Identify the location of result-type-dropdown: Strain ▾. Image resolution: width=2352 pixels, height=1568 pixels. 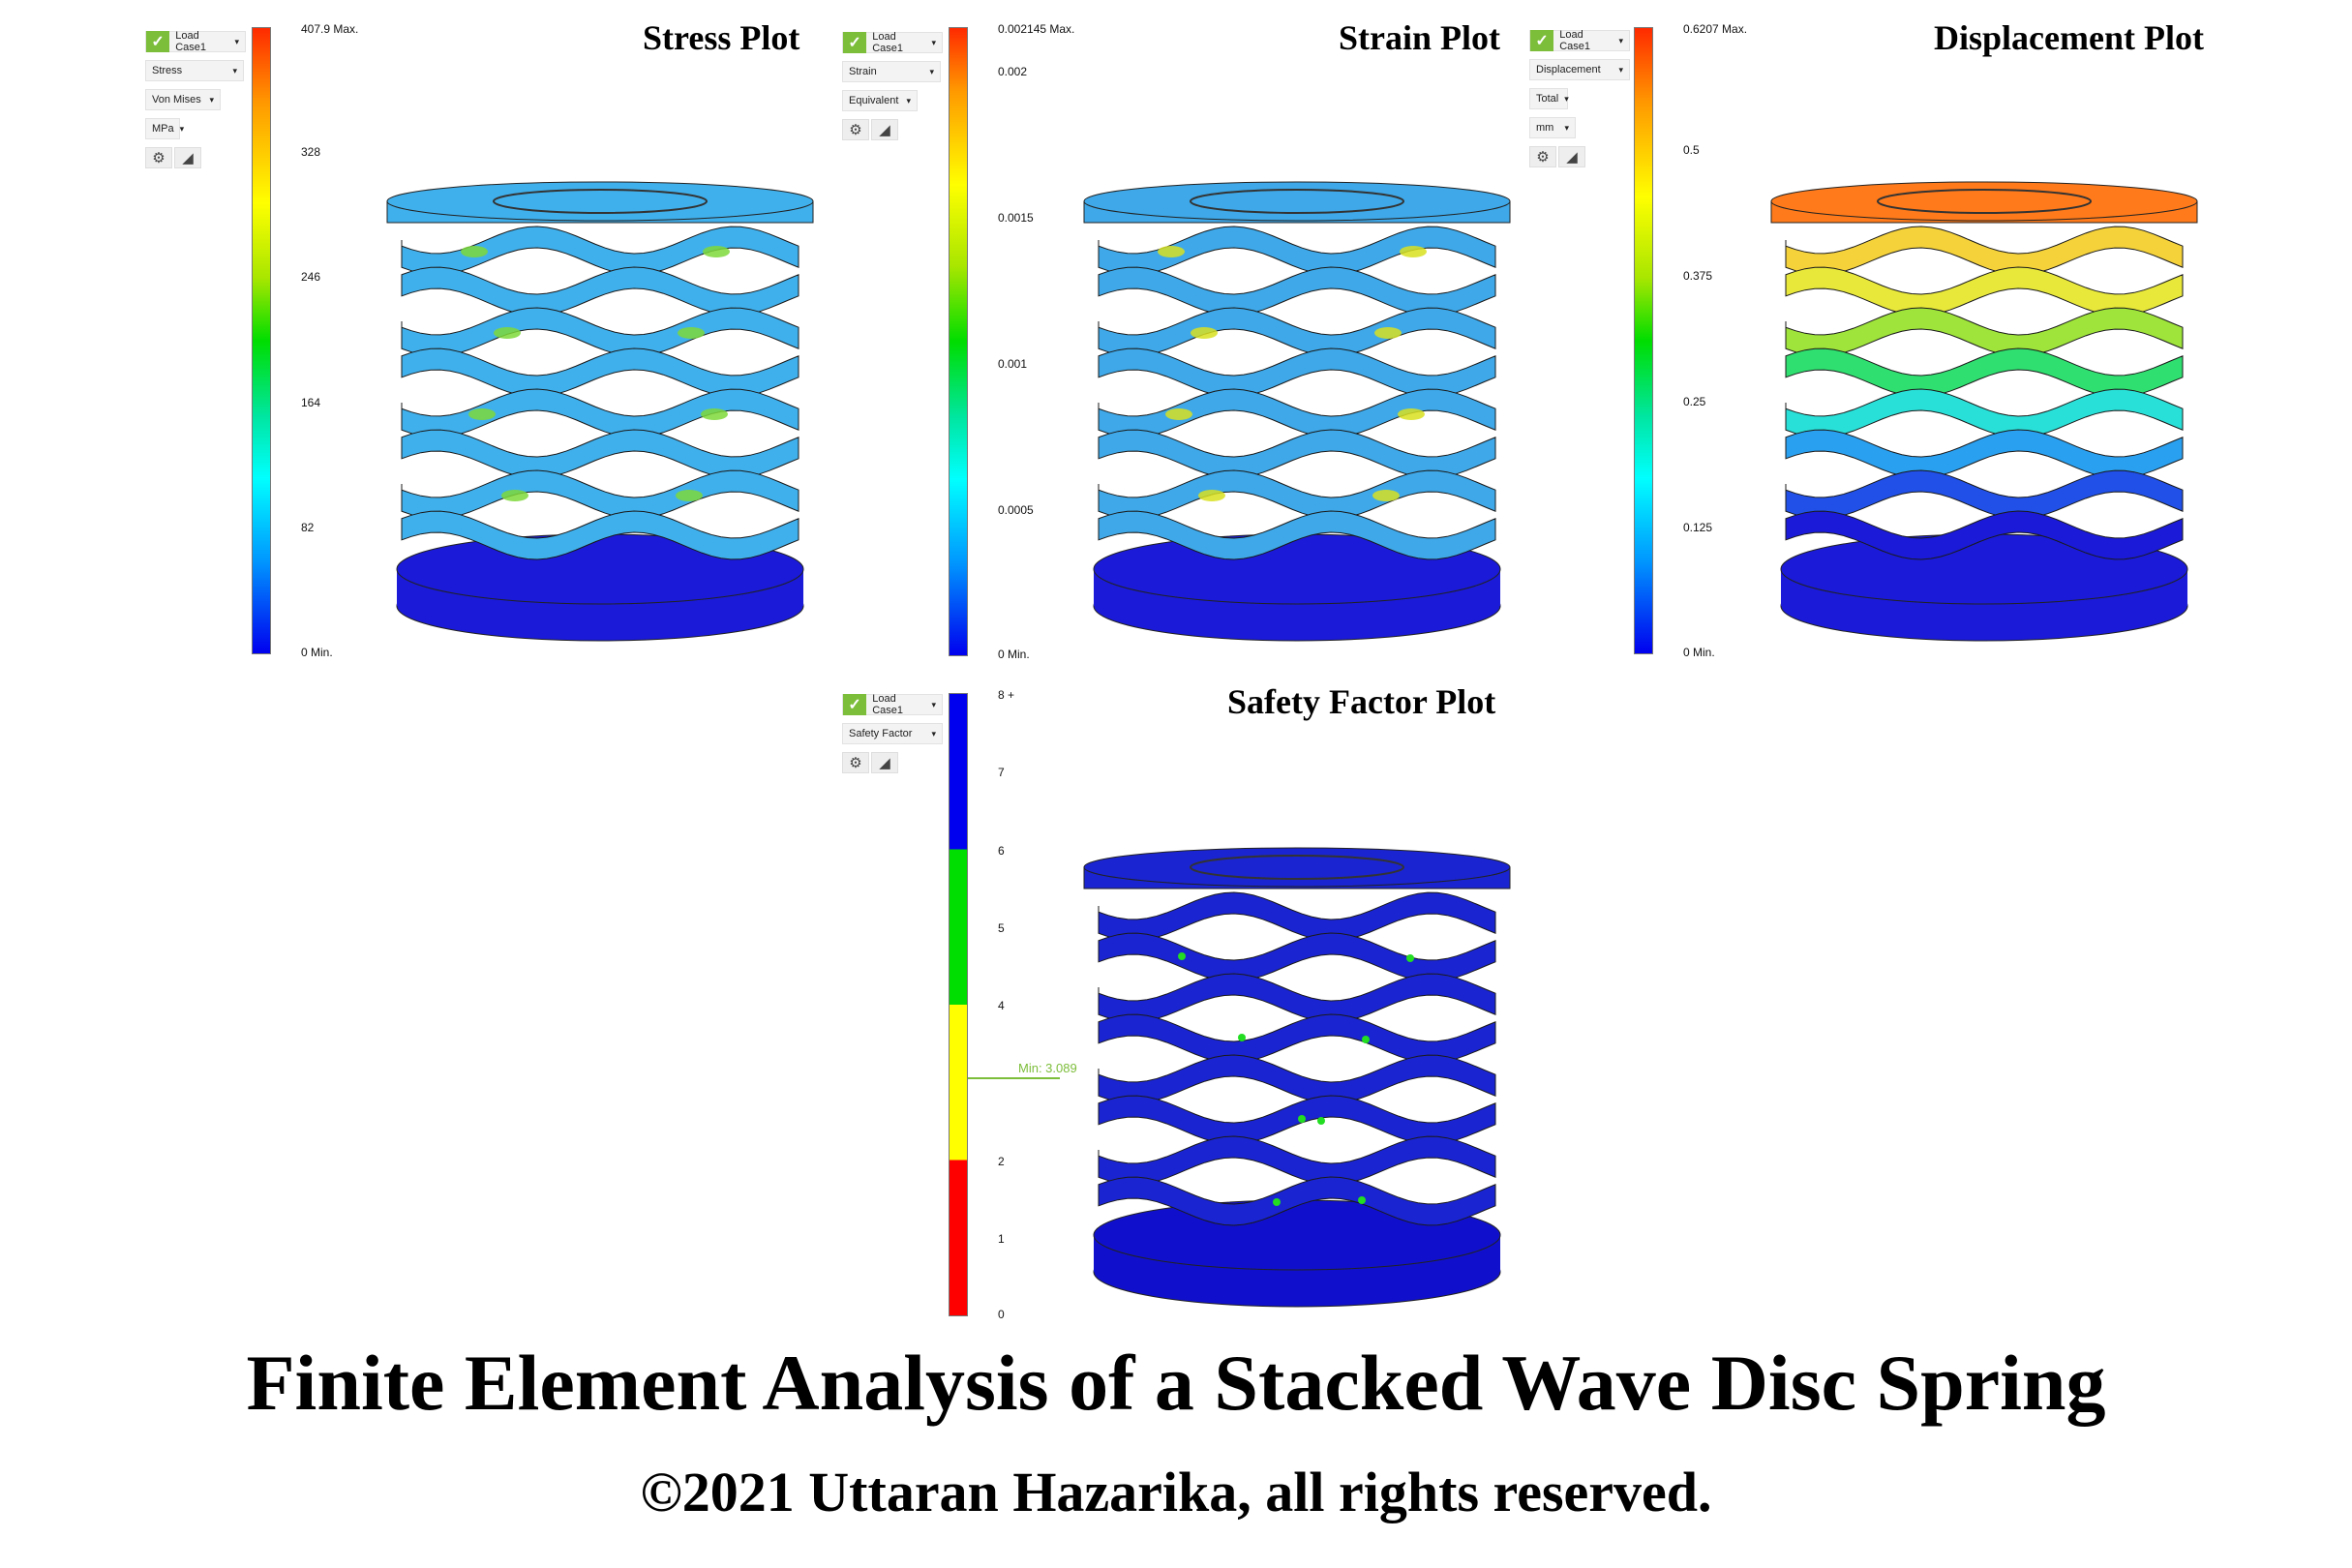
(891, 71).